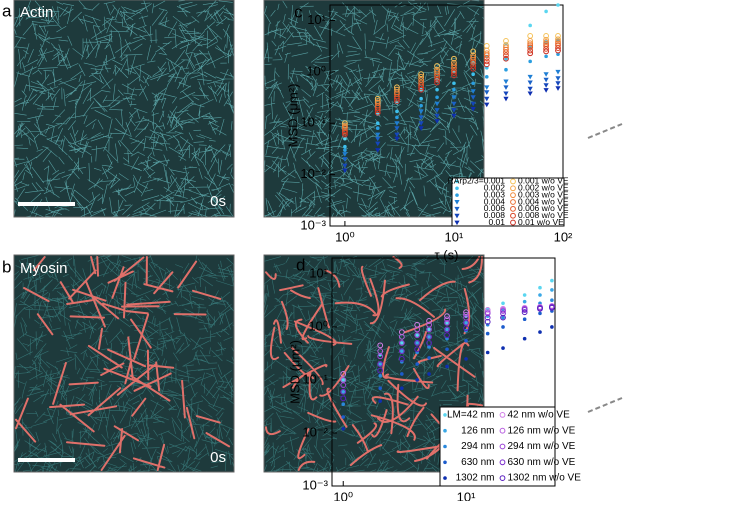 The image size is (748, 506). What do you see at coordinates (542, 462) in the screenshot?
I see `legend-label: 630 nm w/o VE` at bounding box center [542, 462].